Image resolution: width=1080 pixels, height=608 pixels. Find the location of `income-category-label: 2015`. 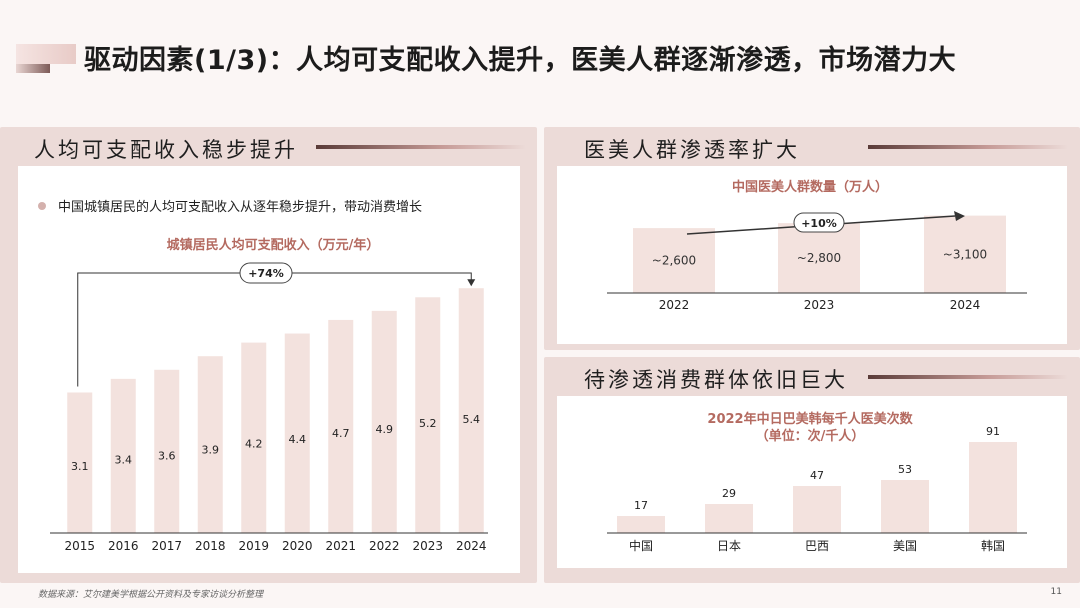

income-category-label: 2015 is located at coordinates (79, 546).